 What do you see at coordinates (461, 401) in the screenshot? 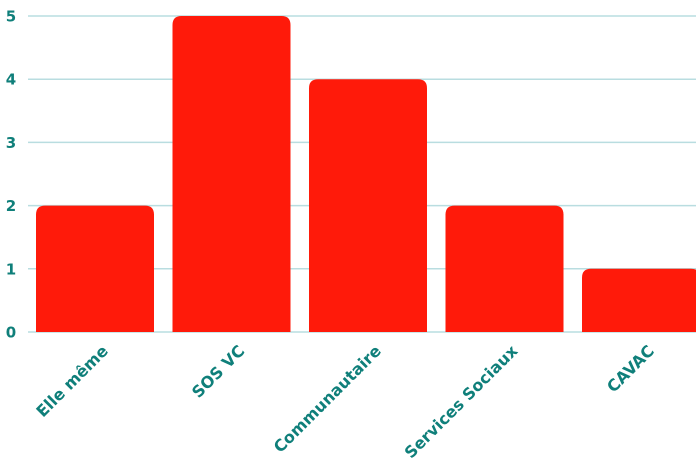
I see `x-category-label: Services Sociaux` at bounding box center [461, 401].